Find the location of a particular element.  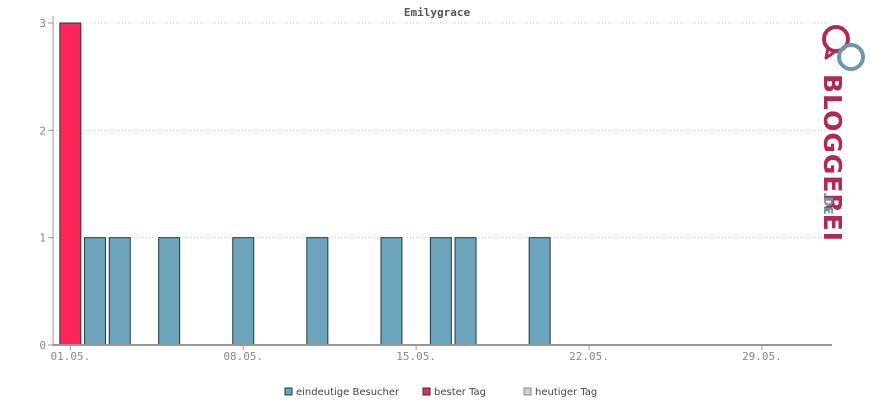

x-tick-label: 15.05. is located at coordinates (416, 356).